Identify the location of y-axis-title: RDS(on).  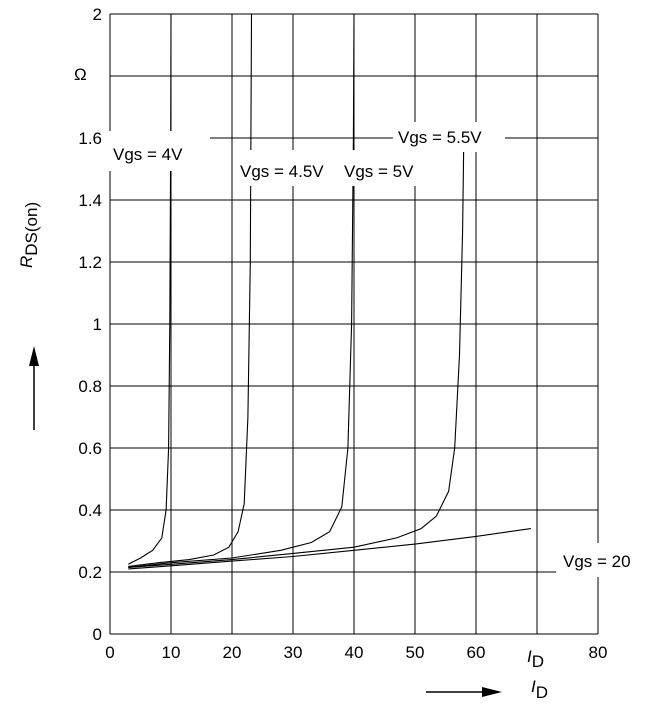
(29, 235).